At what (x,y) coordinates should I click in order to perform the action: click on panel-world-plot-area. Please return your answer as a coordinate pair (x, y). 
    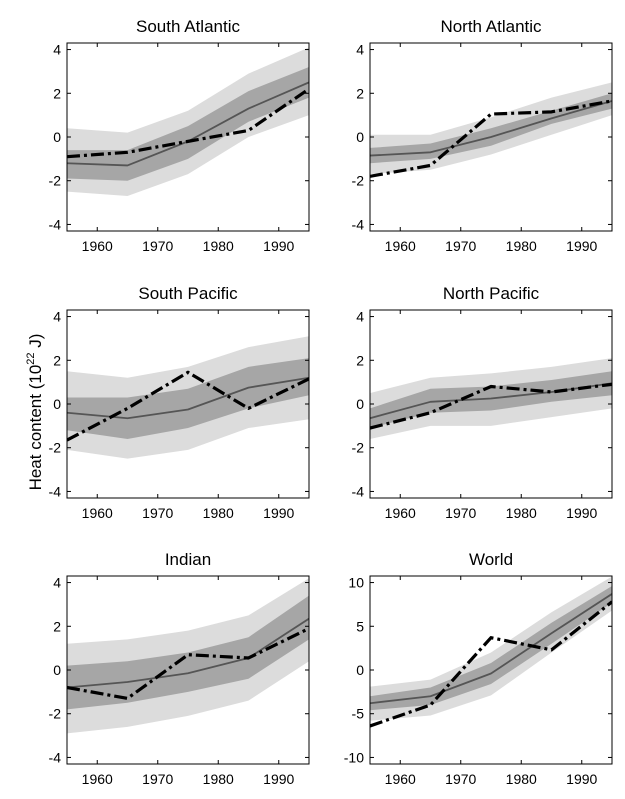
    Looking at the image, I should click on (491, 652).